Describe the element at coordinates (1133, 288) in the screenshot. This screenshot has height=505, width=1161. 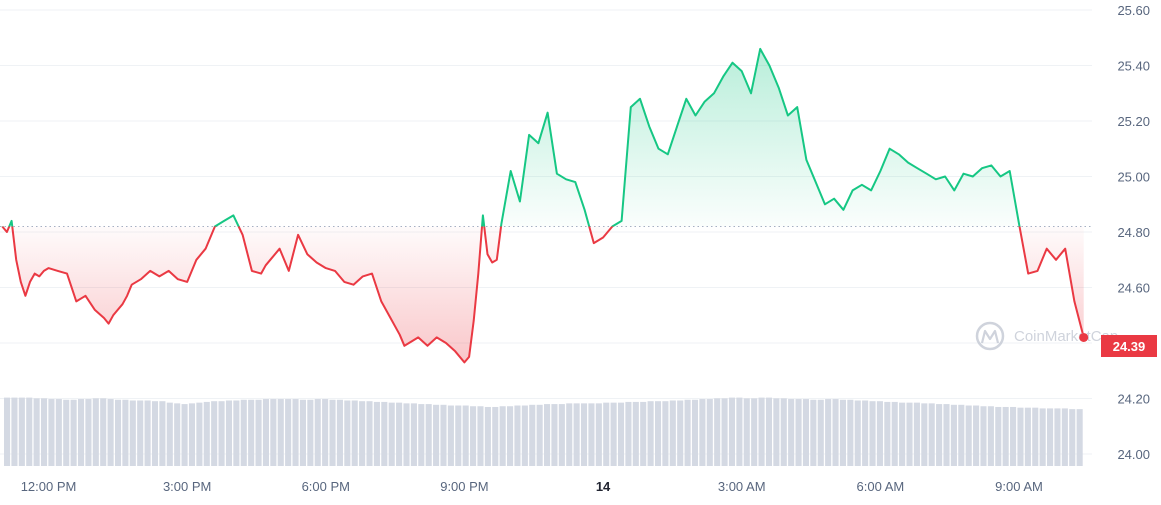
I see `y-tick-label: 24.60` at that location.